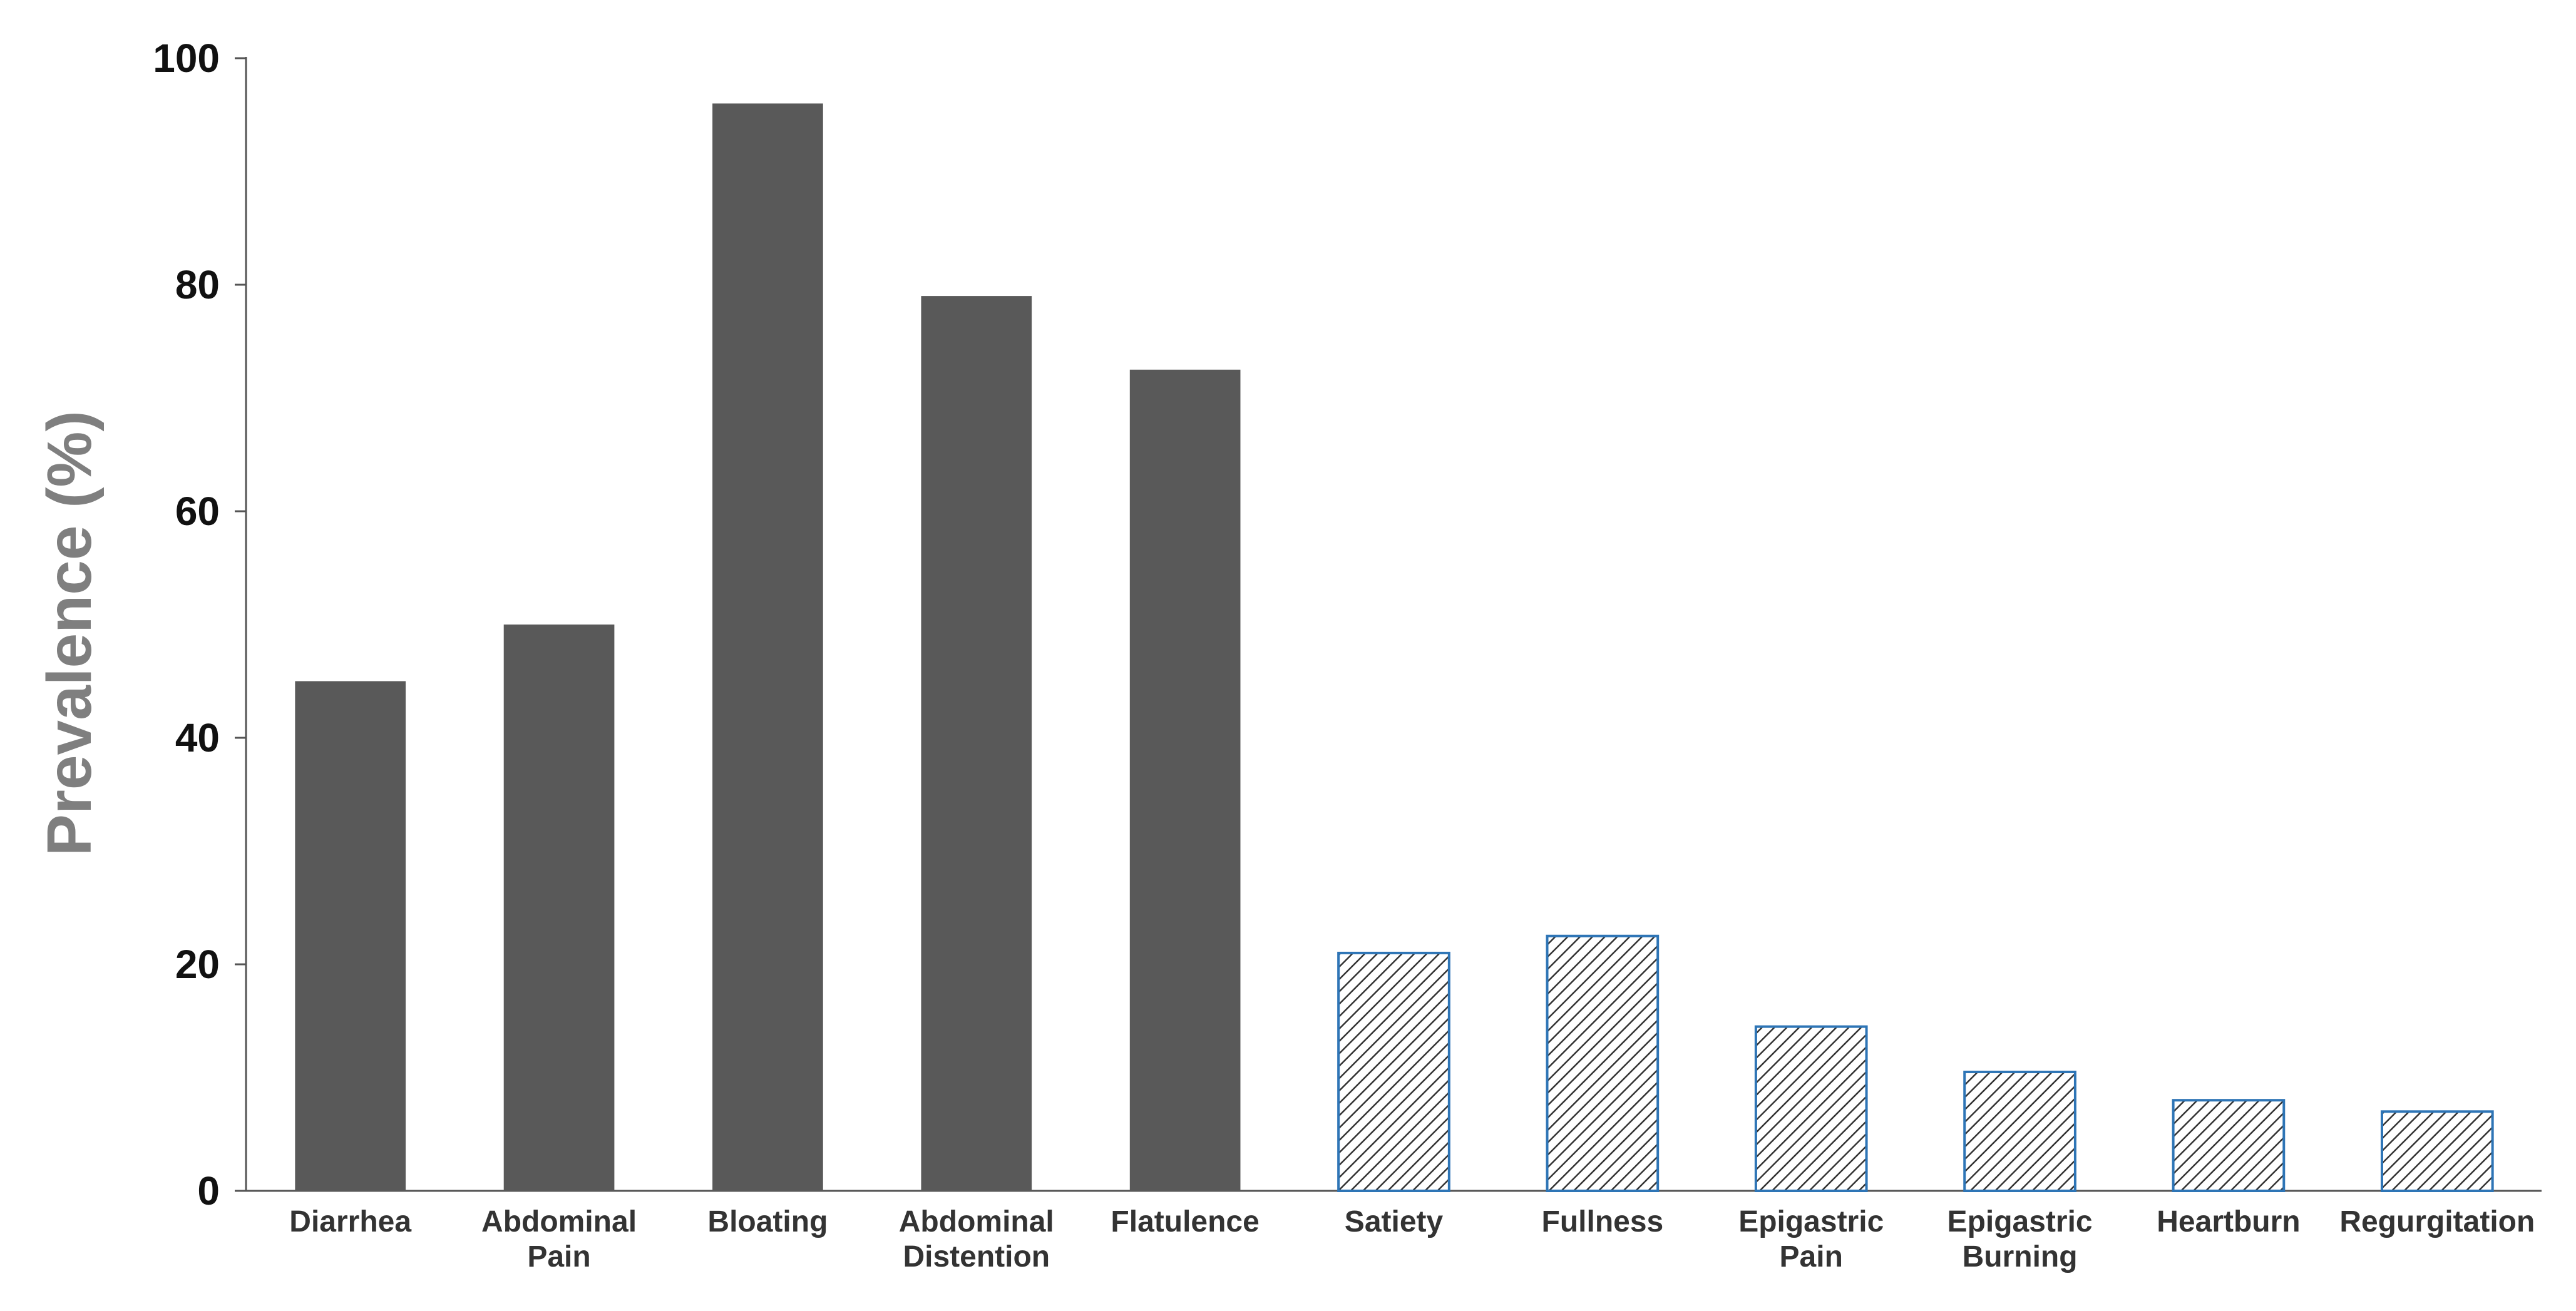 Image resolution: width=2576 pixels, height=1311 pixels. I want to click on x-category-label-line: Diarrhea, so click(350, 1221).